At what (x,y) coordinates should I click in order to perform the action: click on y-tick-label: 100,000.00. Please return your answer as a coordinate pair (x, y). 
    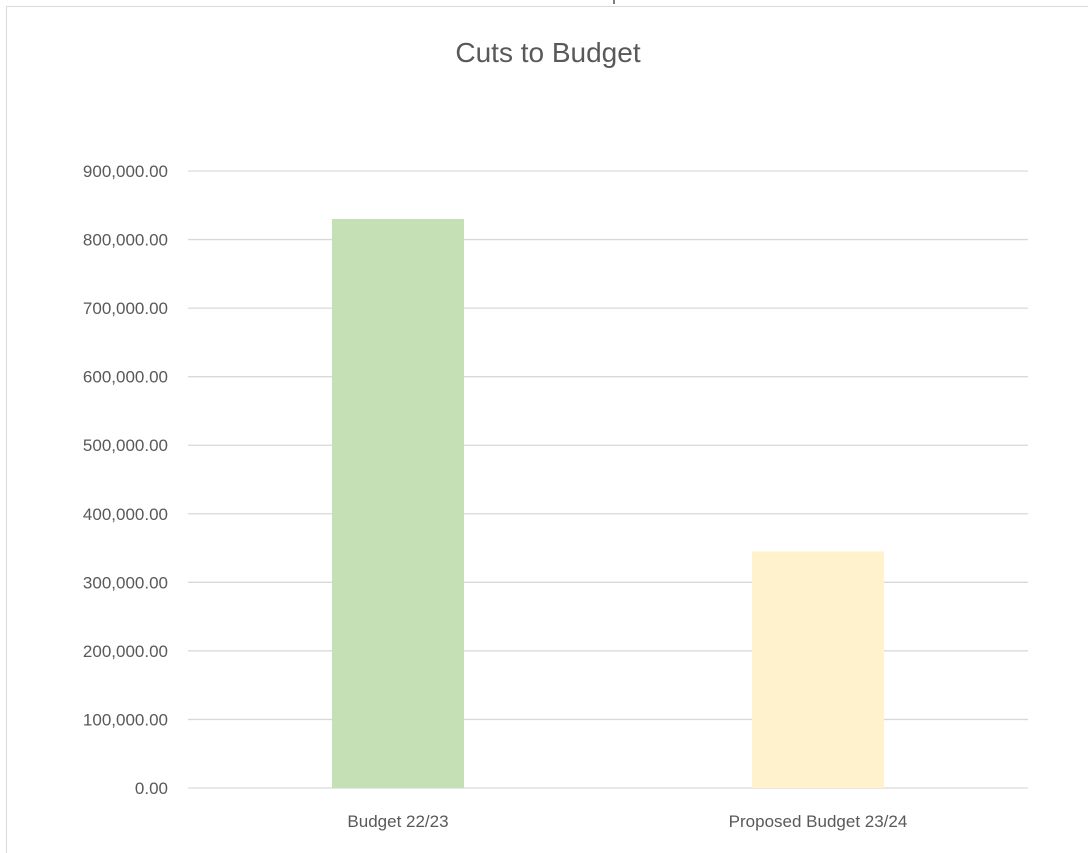
    Looking at the image, I should click on (125, 719).